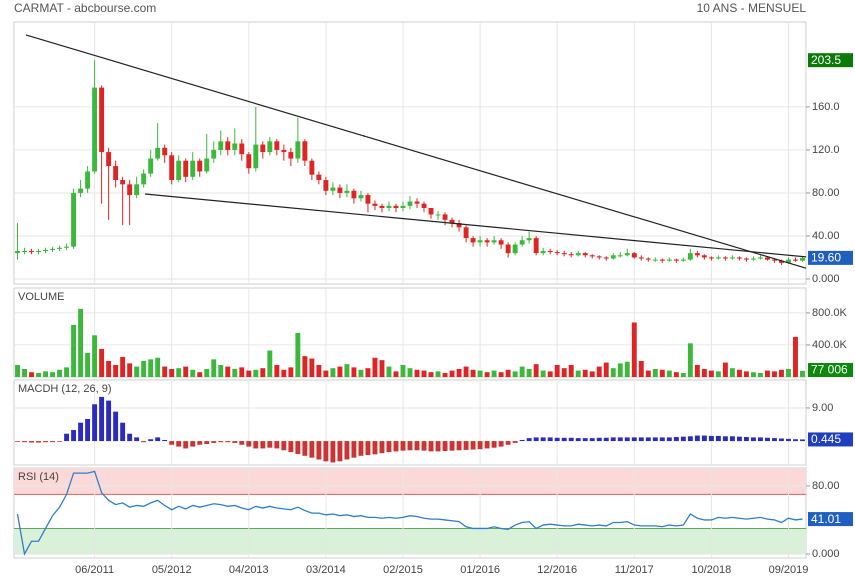  What do you see at coordinates (94, 570) in the screenshot?
I see `x-tick-label: 06/2011` at bounding box center [94, 570].